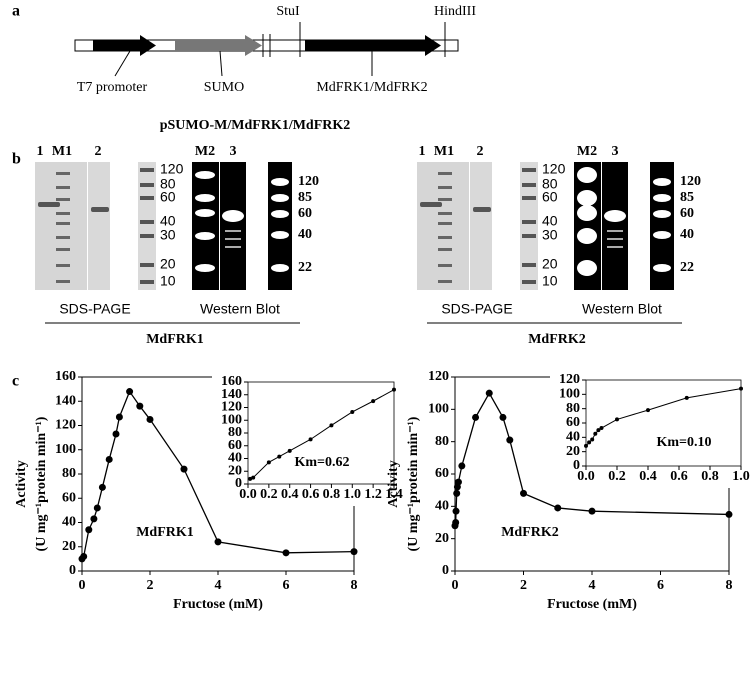 The width and height of the screenshot is (751, 689). I want to click on lane-label: M1, so click(62, 151).